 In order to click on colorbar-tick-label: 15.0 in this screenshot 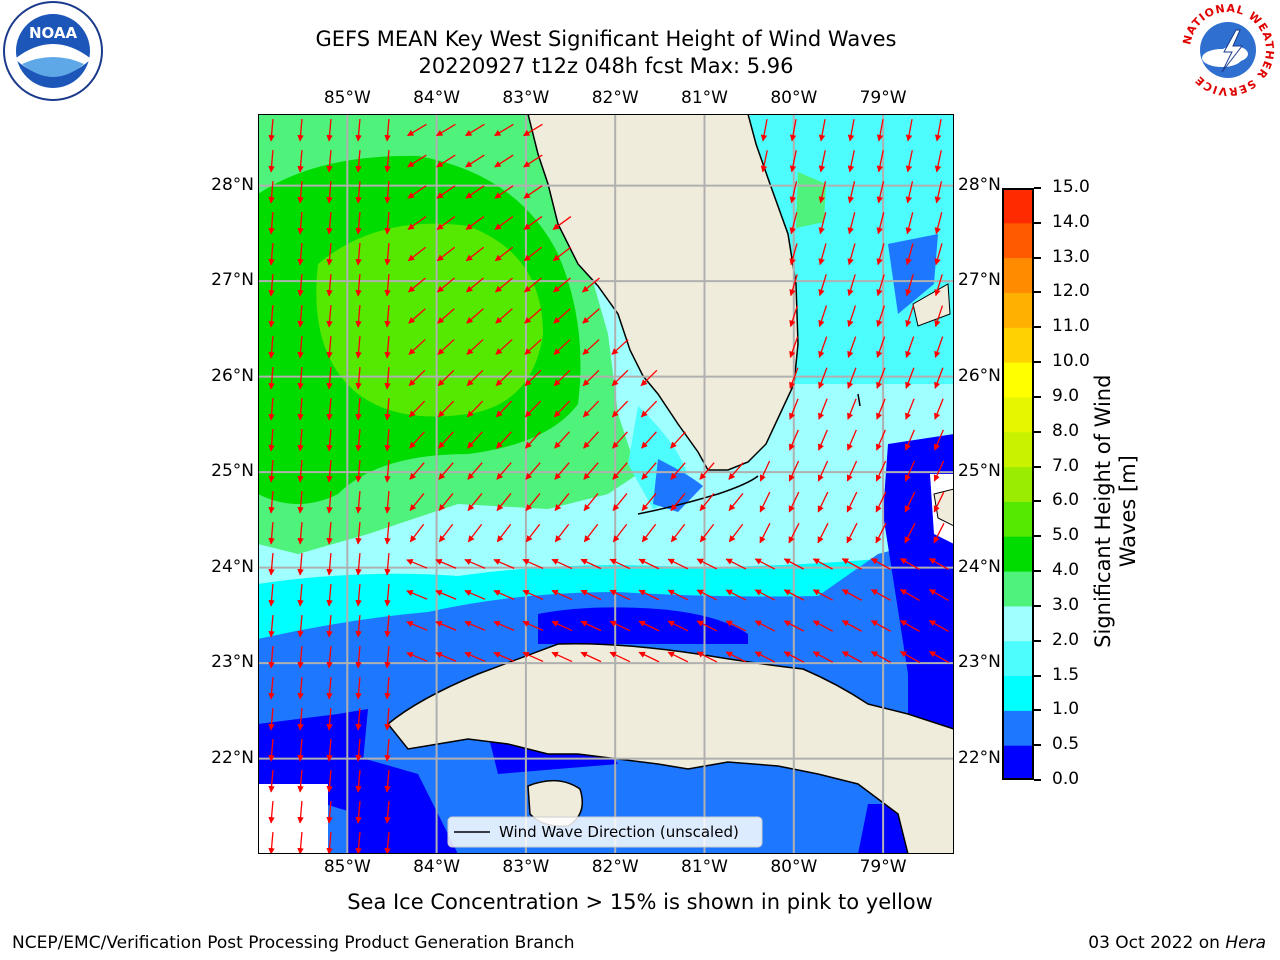, I will do `click(1071, 187)`.